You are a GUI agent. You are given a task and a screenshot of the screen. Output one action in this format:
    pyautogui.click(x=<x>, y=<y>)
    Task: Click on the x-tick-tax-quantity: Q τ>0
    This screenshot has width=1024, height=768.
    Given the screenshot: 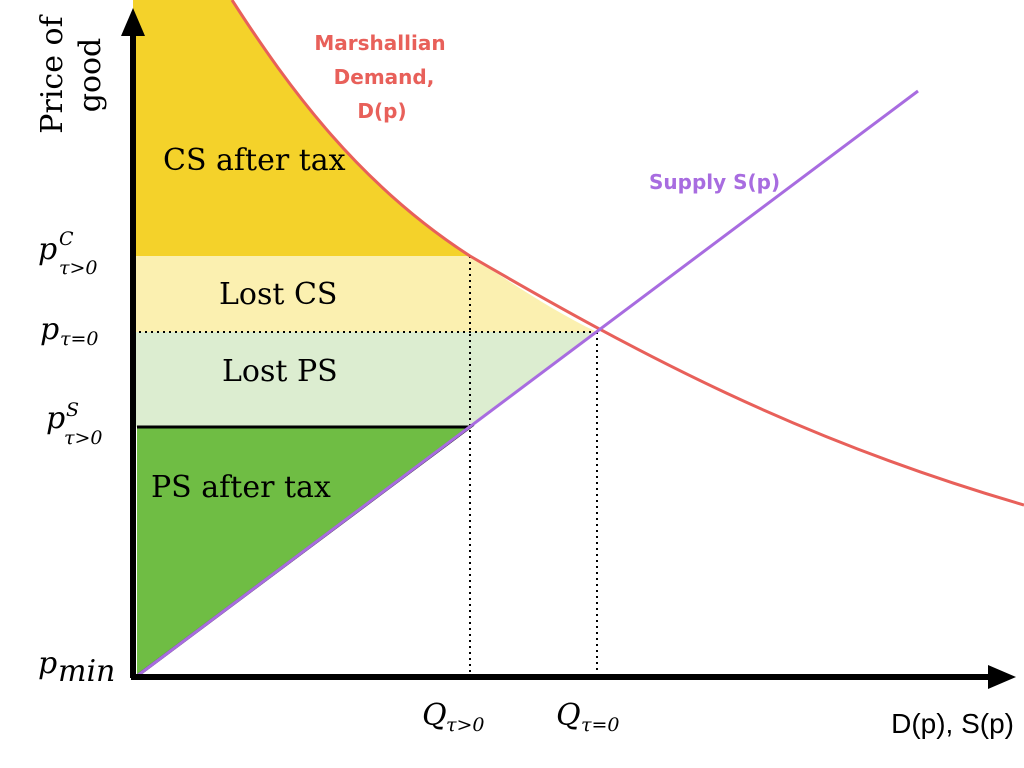 What is the action you would take?
    pyautogui.click(x=453, y=717)
    